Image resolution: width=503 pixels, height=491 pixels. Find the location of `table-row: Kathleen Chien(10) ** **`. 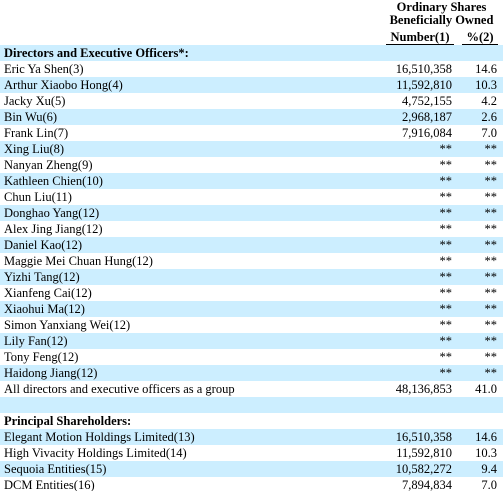

table-row: Kathleen Chien(10) ** ** is located at coordinates (251, 181).